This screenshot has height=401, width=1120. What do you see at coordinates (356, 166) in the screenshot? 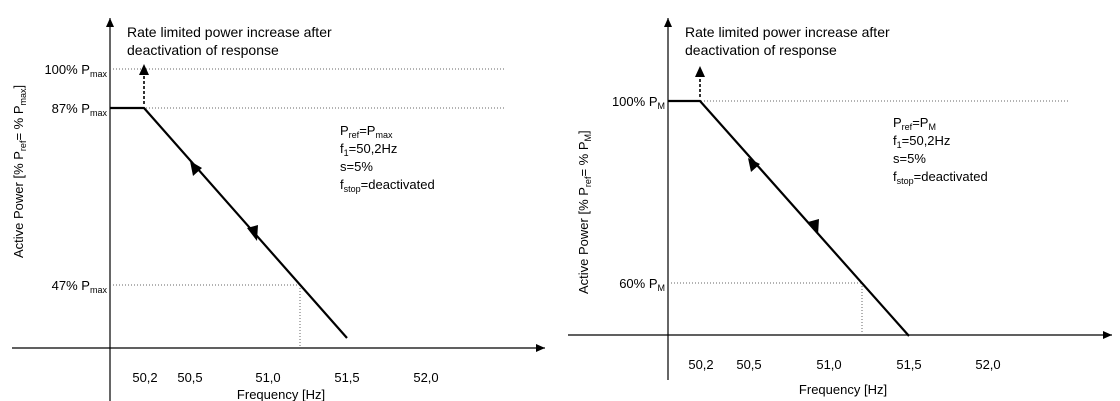
I see `left-param-s: s=5%` at bounding box center [356, 166].